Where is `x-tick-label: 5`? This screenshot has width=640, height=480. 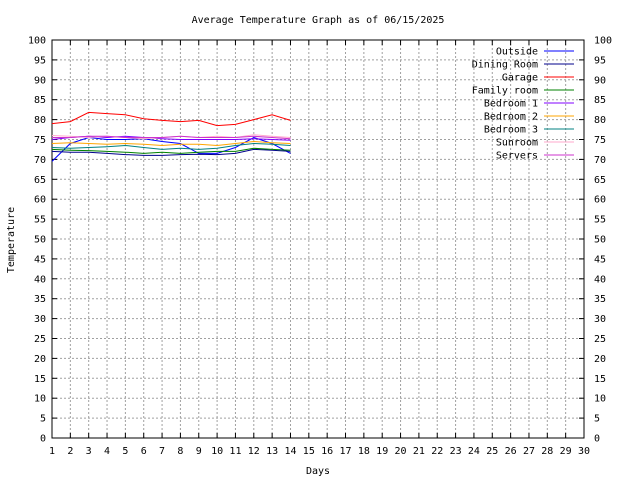 x-tick-label: 5 is located at coordinates (125, 451).